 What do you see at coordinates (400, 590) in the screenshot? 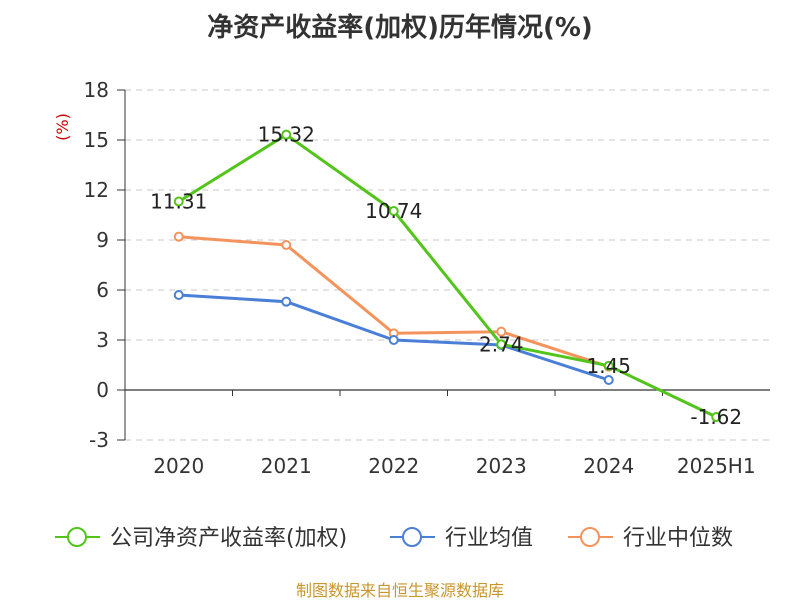
I see `source-note: 制图数据来自恒生聚源数据库` at bounding box center [400, 590].